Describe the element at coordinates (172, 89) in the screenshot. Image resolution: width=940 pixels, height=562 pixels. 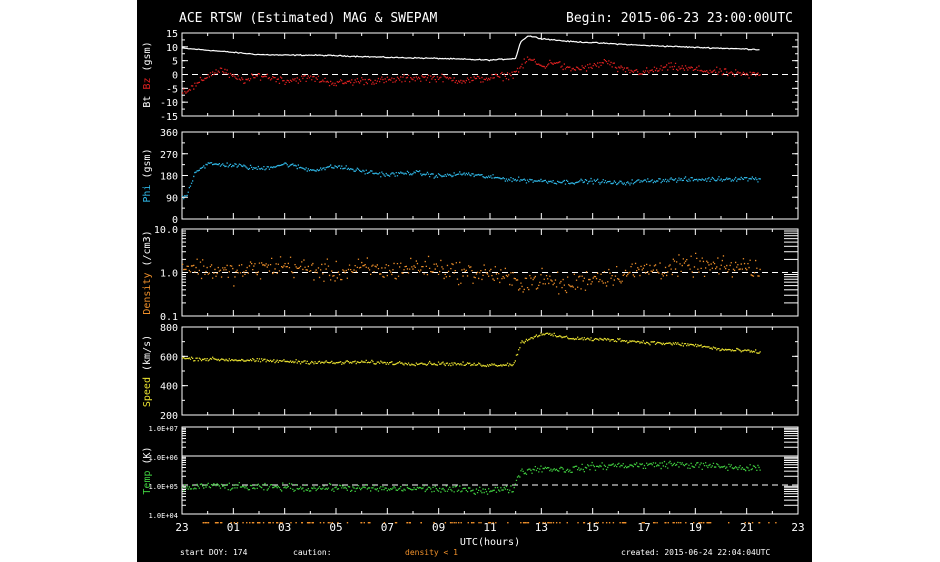
I see `ytick-label-bt-bz: -5` at that location.